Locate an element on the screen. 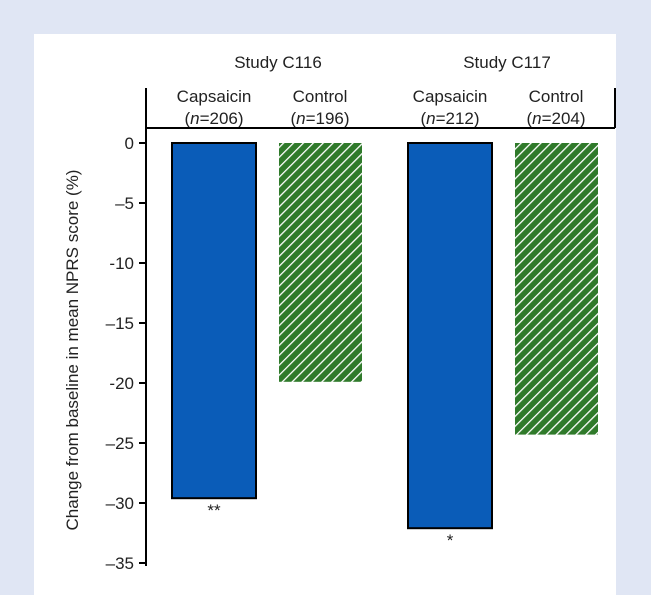 The width and height of the screenshot is (651, 595). y-tick-label: 0 is located at coordinates (129, 143).